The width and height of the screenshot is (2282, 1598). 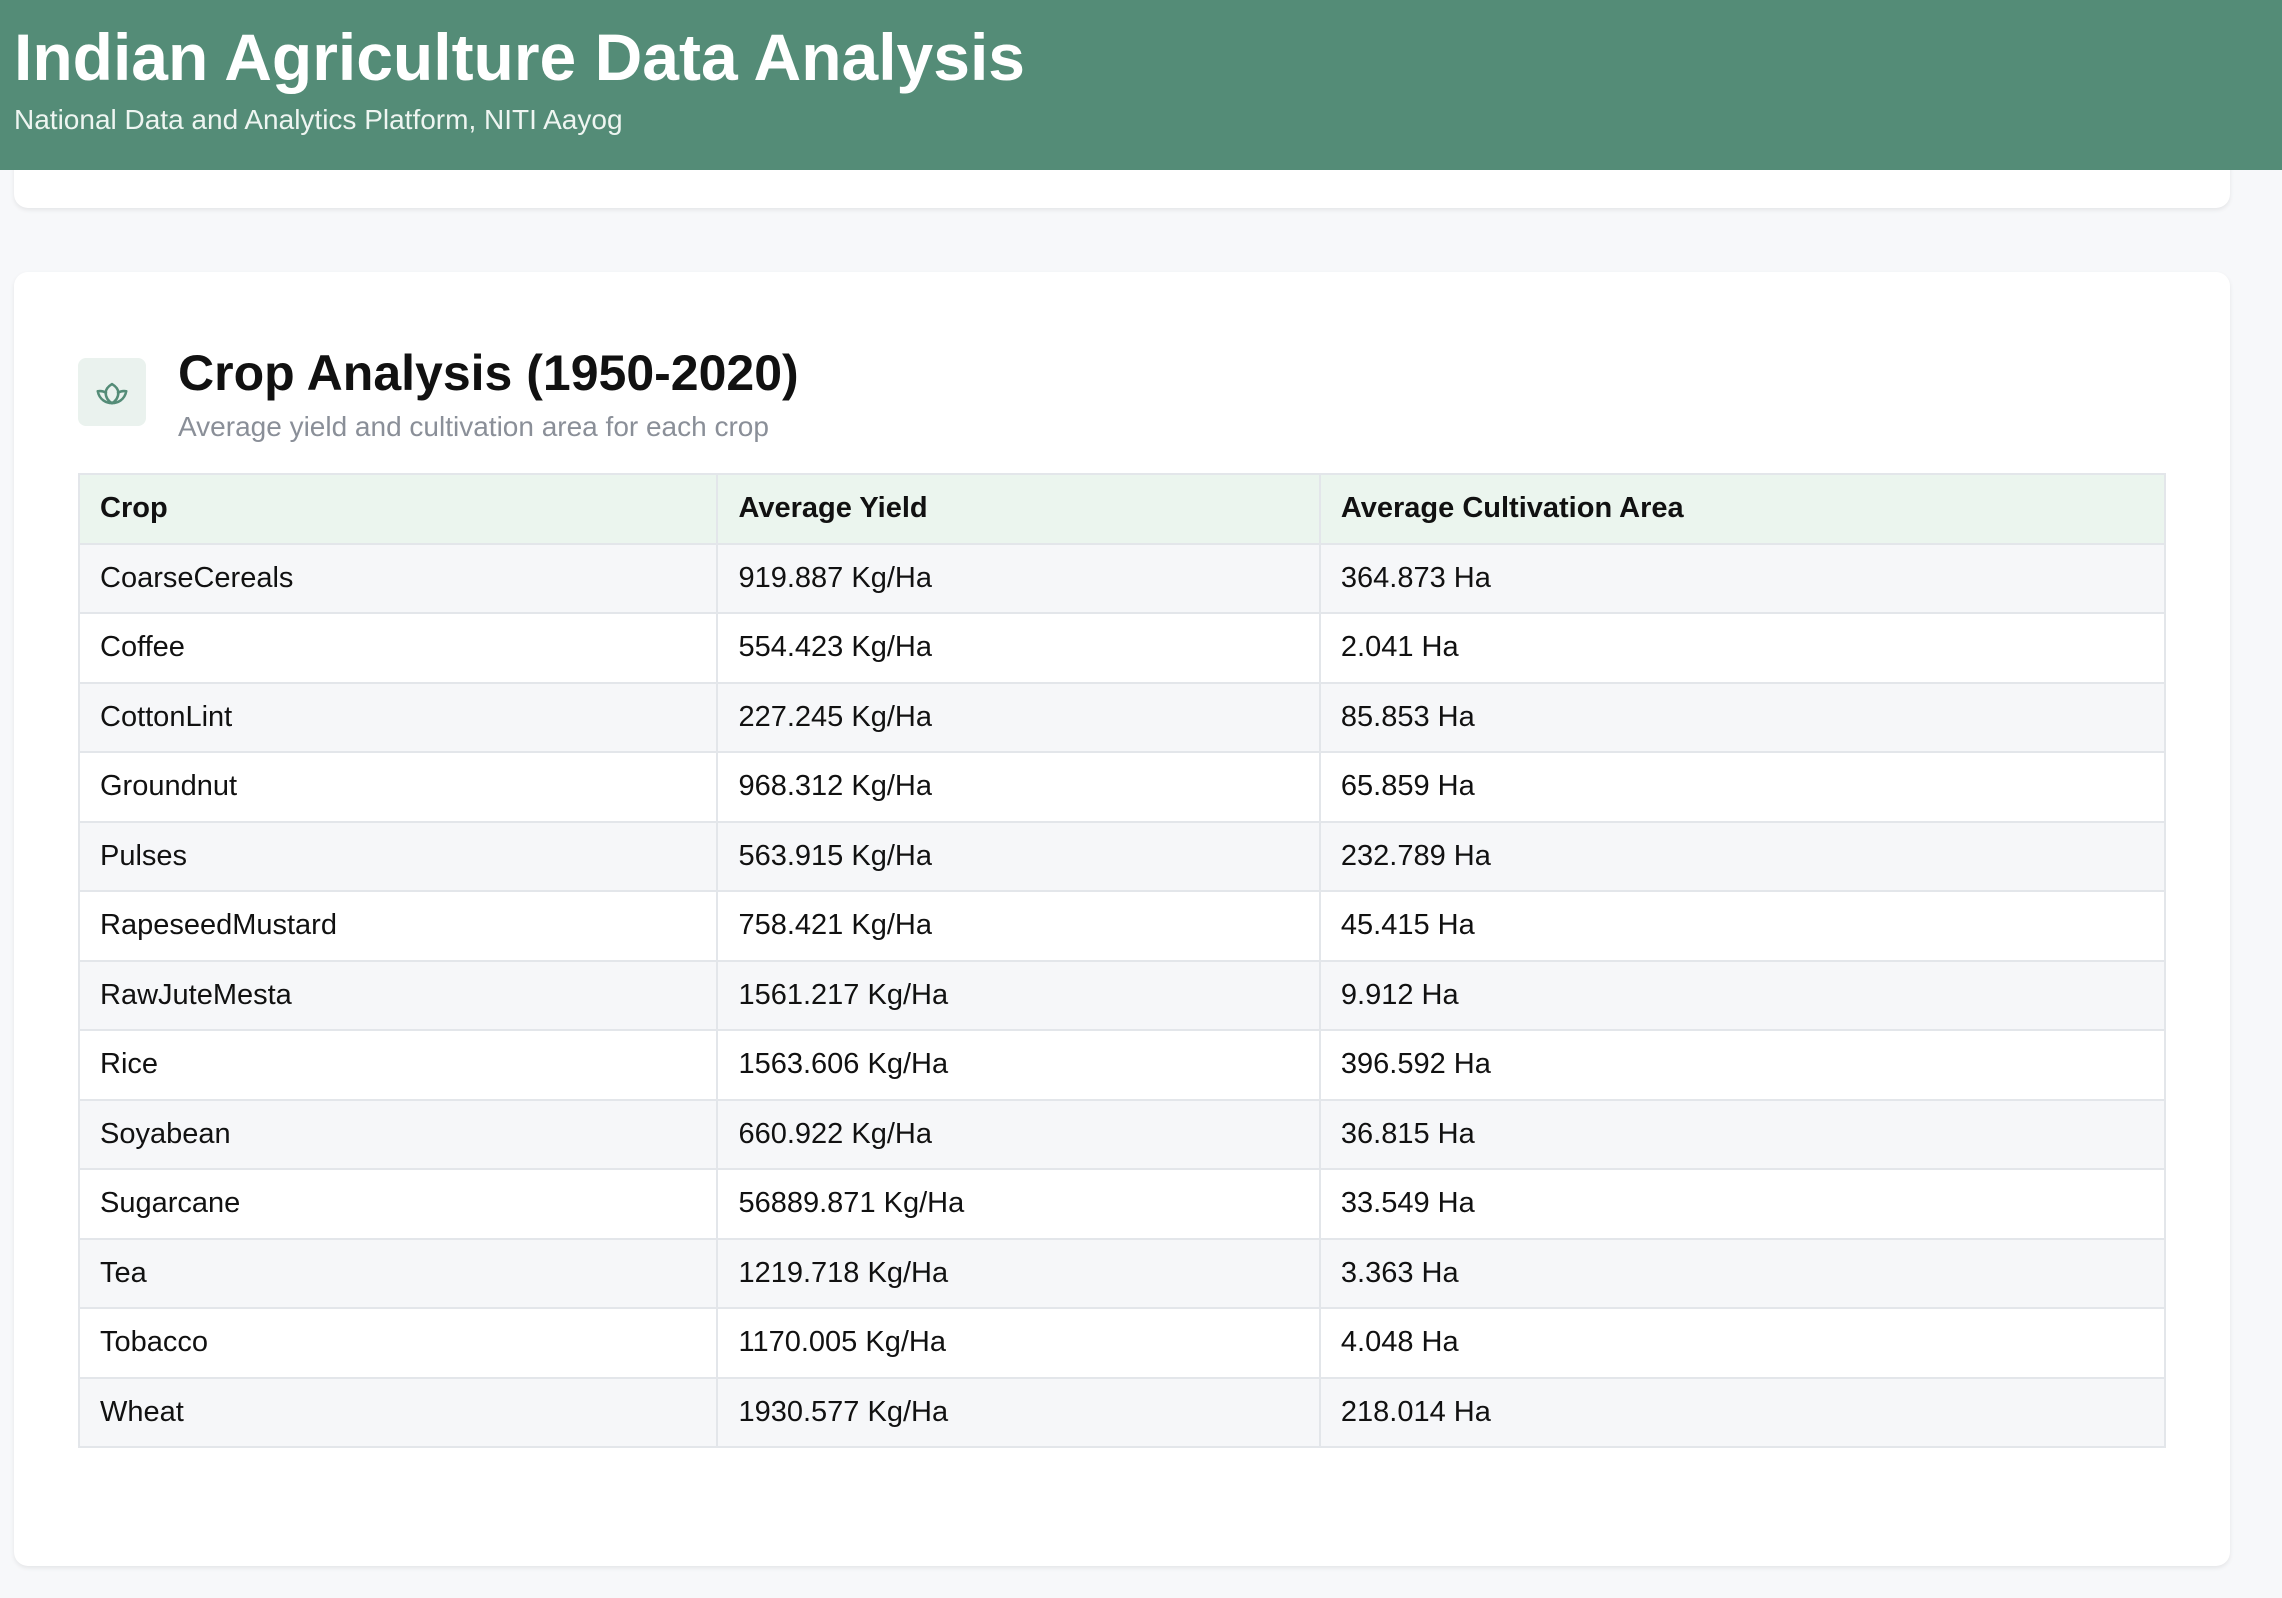 I want to click on yield-cell: 554.423 Kg/Ha, so click(x=1018, y=648).